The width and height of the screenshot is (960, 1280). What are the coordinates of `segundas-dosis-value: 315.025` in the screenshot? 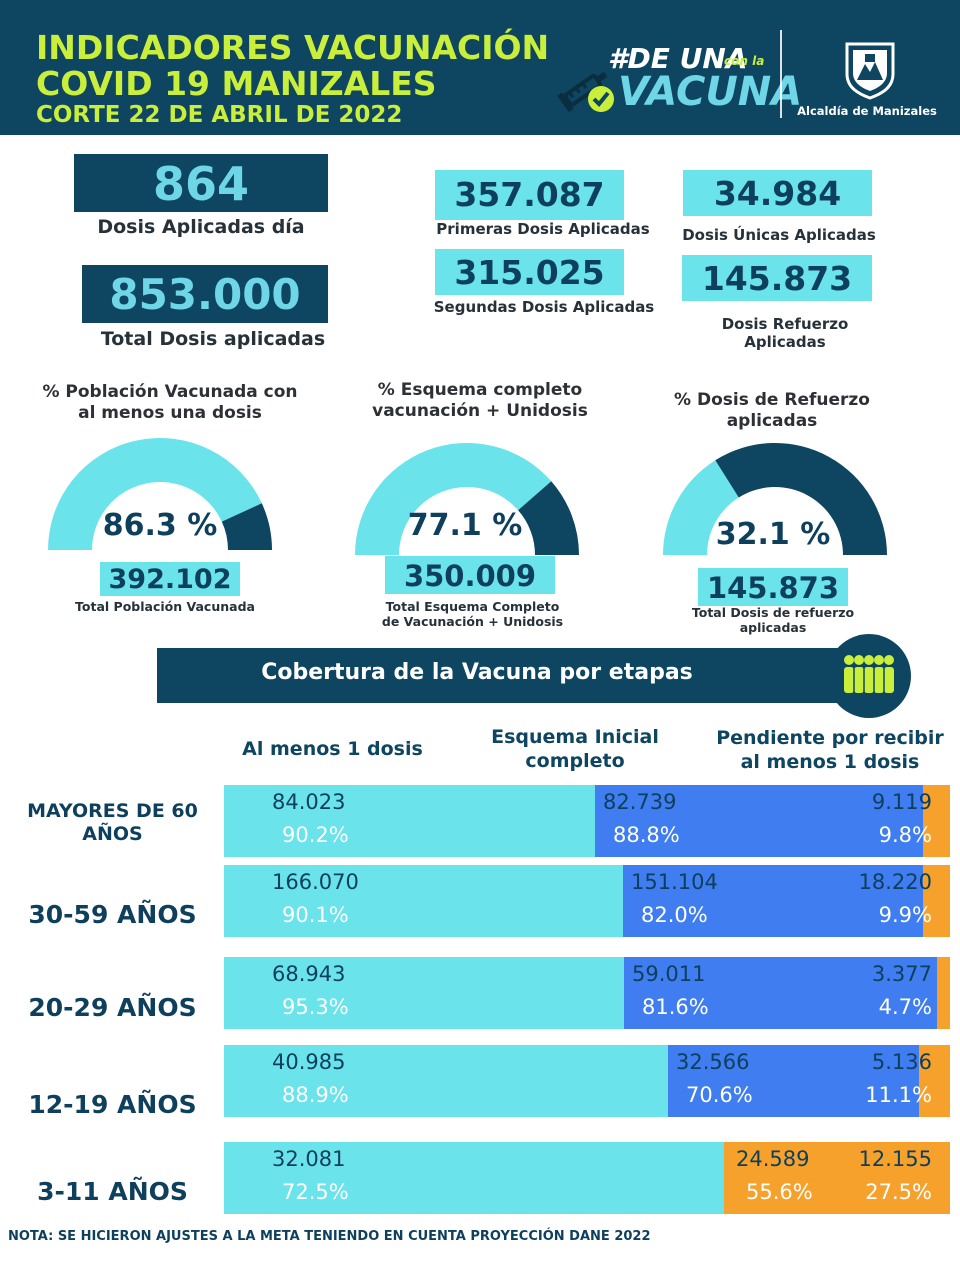 It's located at (529, 272).